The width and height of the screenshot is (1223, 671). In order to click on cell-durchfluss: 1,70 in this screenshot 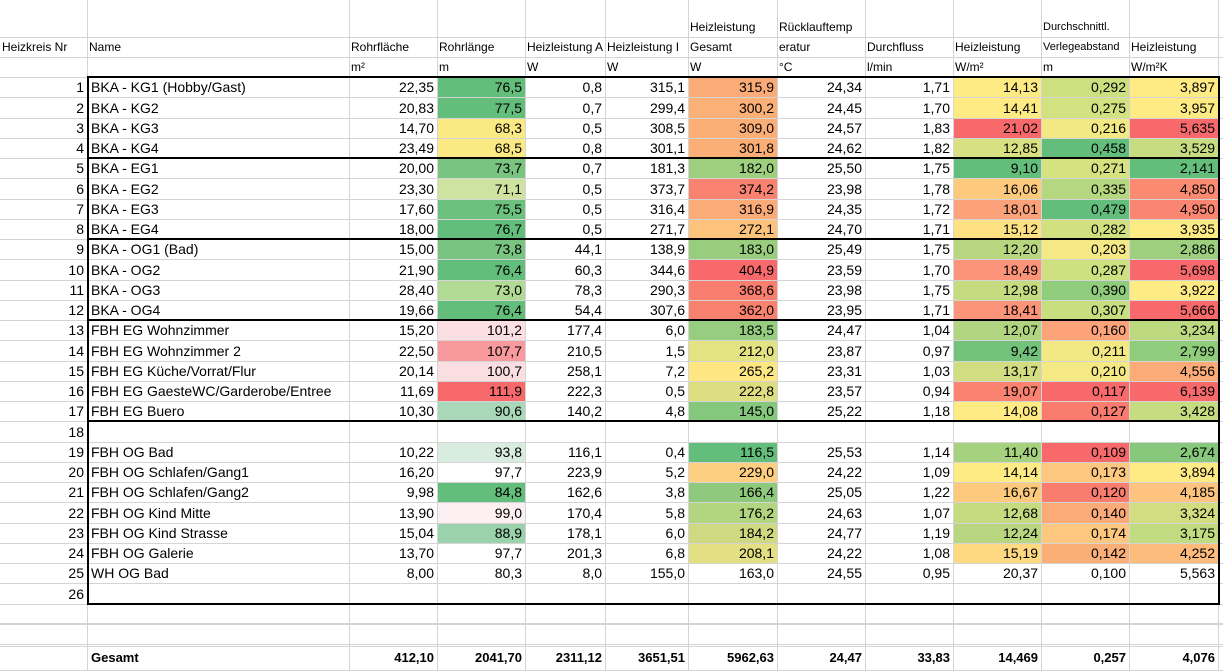, I will do `click(936, 270)`.